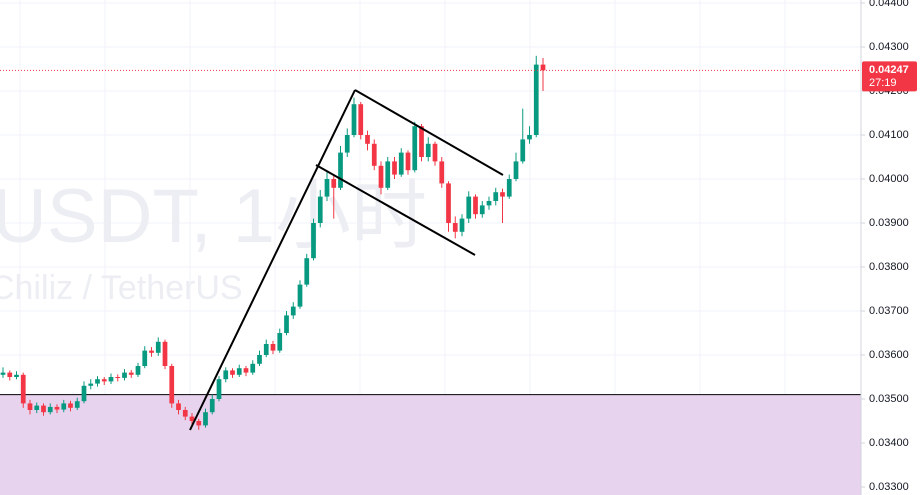  I want to click on y-tick-label: 0.04300, so click(889, 47).